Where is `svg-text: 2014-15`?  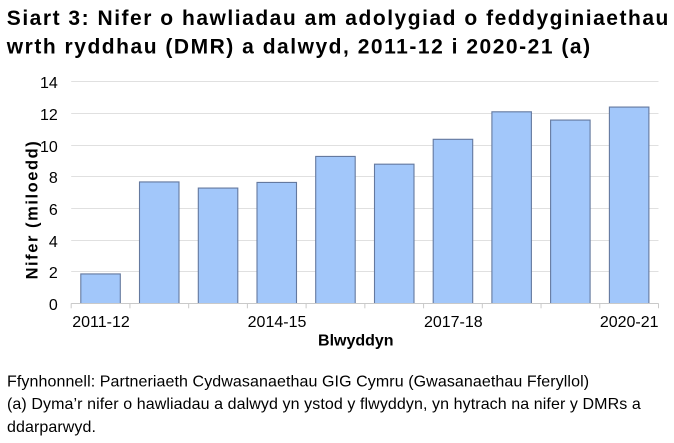
svg-text: 2014-15 is located at coordinates (277, 322).